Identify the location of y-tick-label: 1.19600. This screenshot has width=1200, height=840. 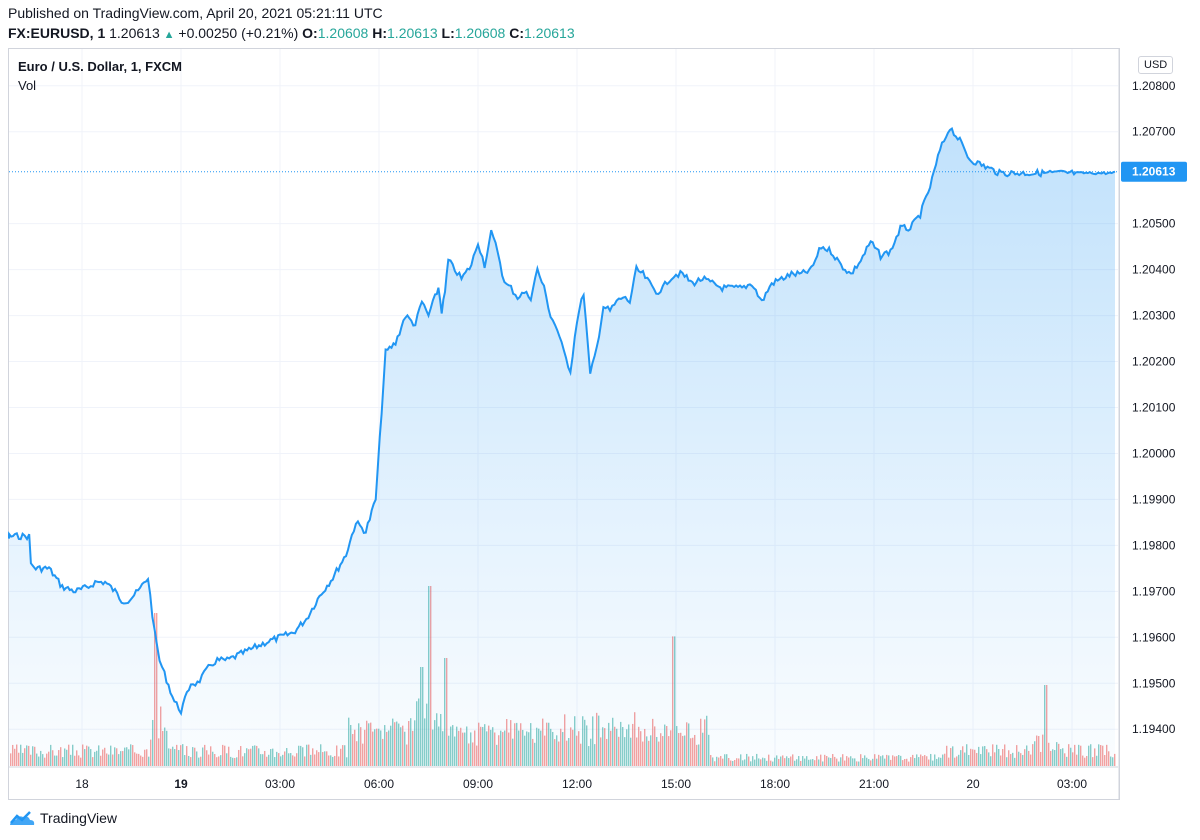
(1154, 637).